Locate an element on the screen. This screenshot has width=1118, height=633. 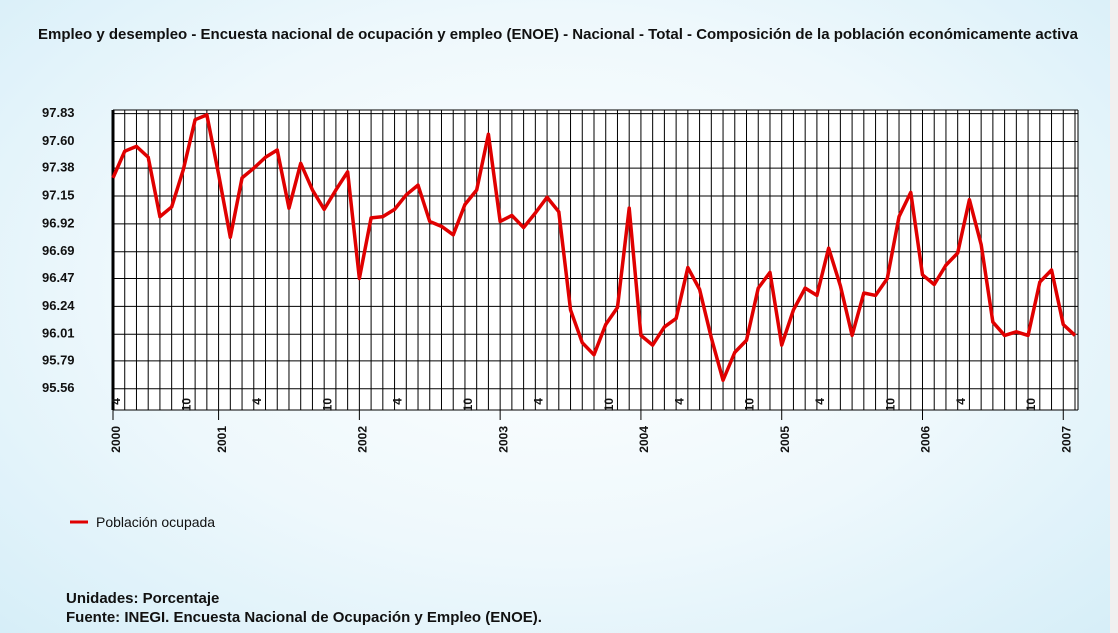
legend-label: Población ocupada is located at coordinates (155, 522).